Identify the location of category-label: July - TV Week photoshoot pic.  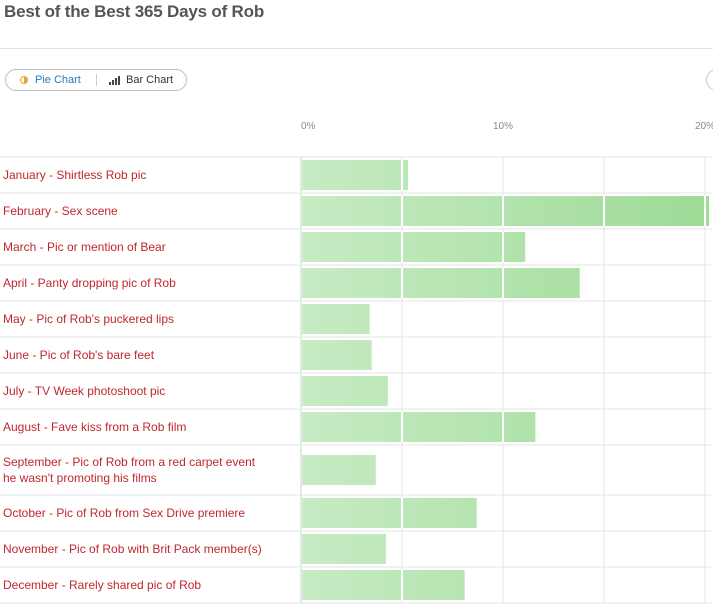
(84, 391).